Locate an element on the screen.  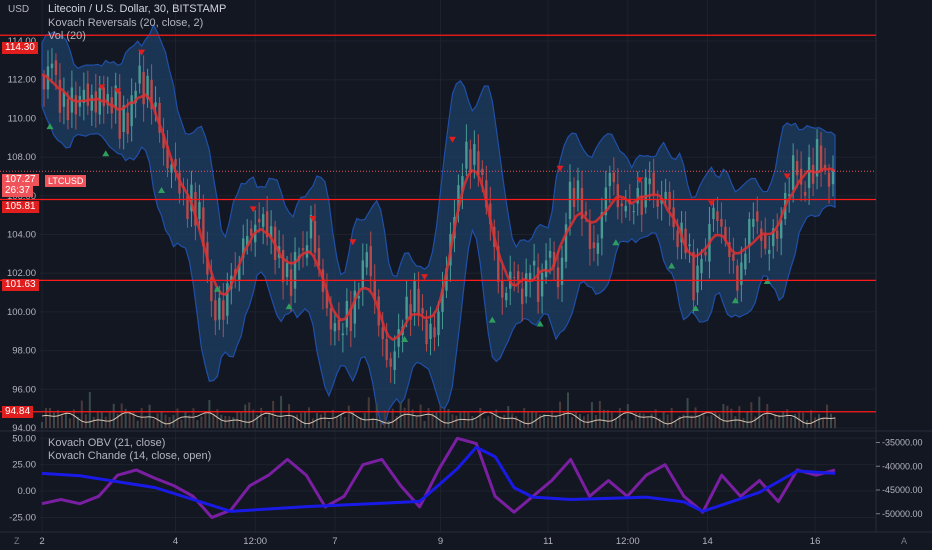
time-tick-label: 16 is located at coordinates (815, 541).